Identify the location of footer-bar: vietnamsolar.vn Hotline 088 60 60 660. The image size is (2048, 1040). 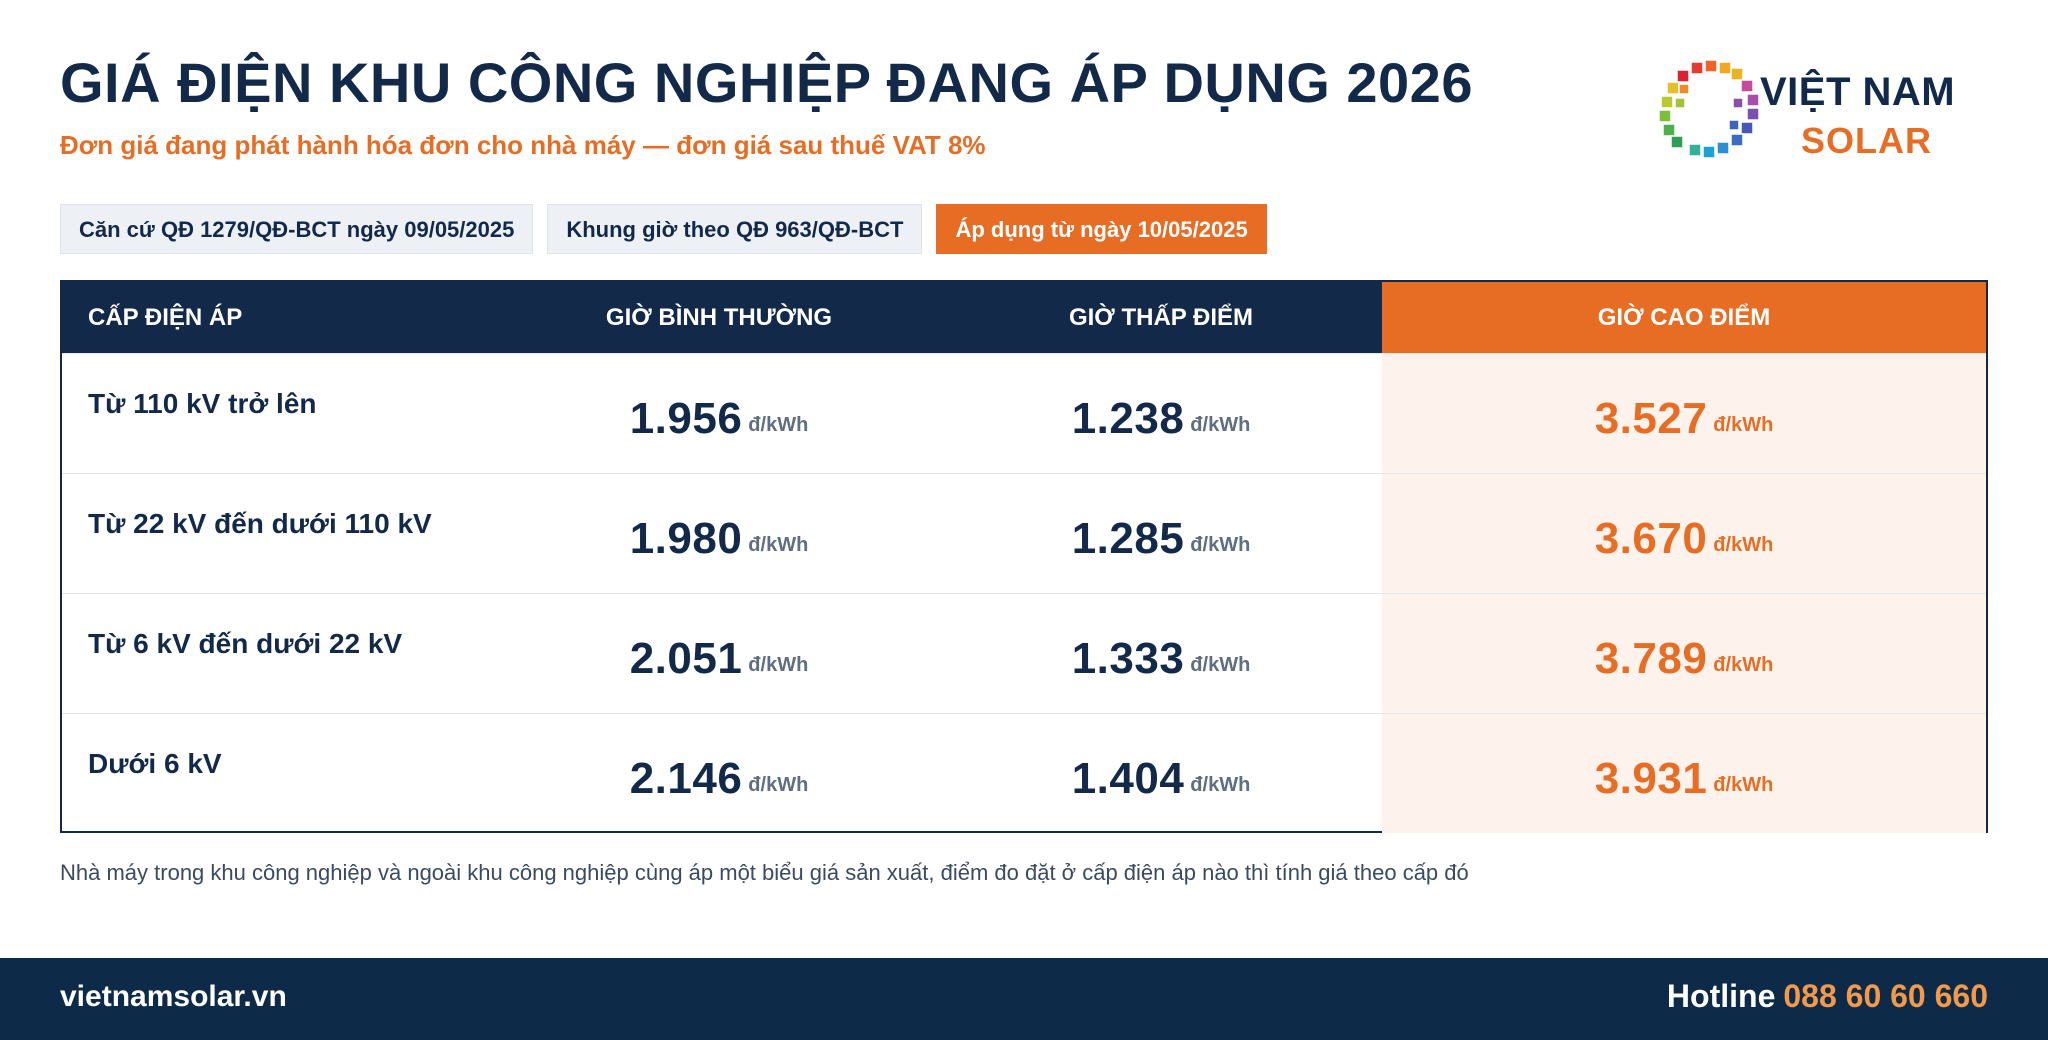
(1024, 999).